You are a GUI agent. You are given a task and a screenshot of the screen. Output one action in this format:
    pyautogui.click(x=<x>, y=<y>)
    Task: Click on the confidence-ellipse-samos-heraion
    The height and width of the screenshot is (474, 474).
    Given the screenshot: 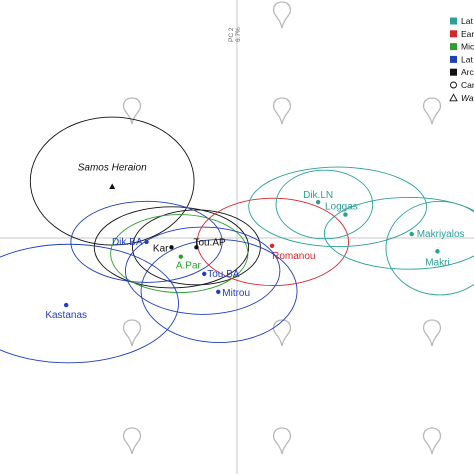 What is the action you would take?
    pyautogui.click(x=112, y=181)
    